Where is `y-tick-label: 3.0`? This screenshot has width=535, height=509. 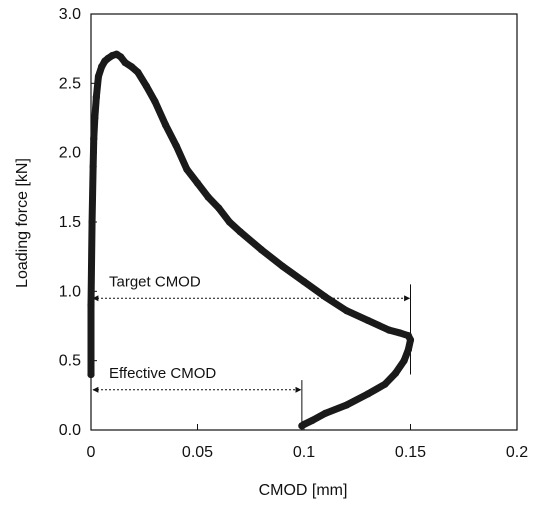
y-tick-label: 3.0 is located at coordinates (70, 14).